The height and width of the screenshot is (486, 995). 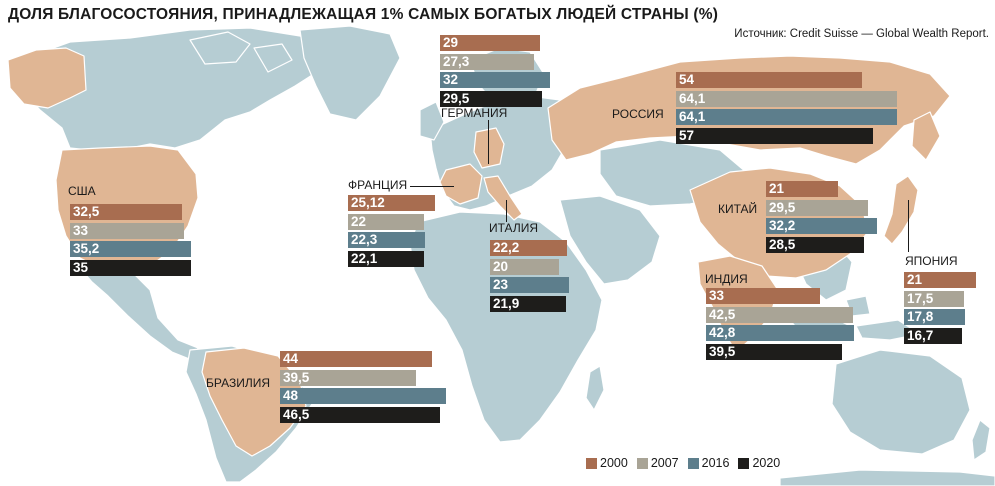 I want to click on bar-value-label: 44, so click(x=291, y=358).